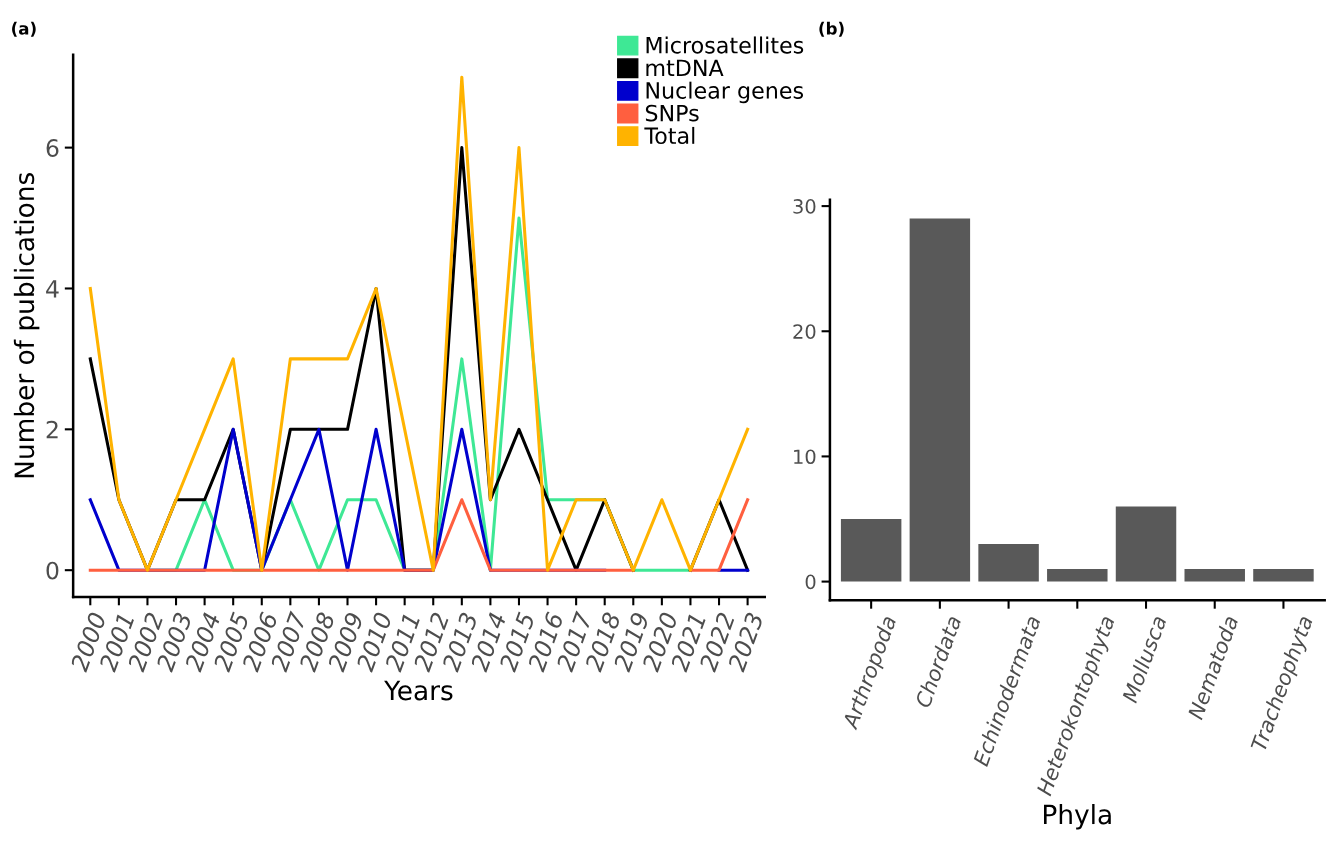 The width and height of the screenshot is (1330, 854). Describe the element at coordinates (804, 206) in the screenshot. I see `y-tick-label: 30` at that location.